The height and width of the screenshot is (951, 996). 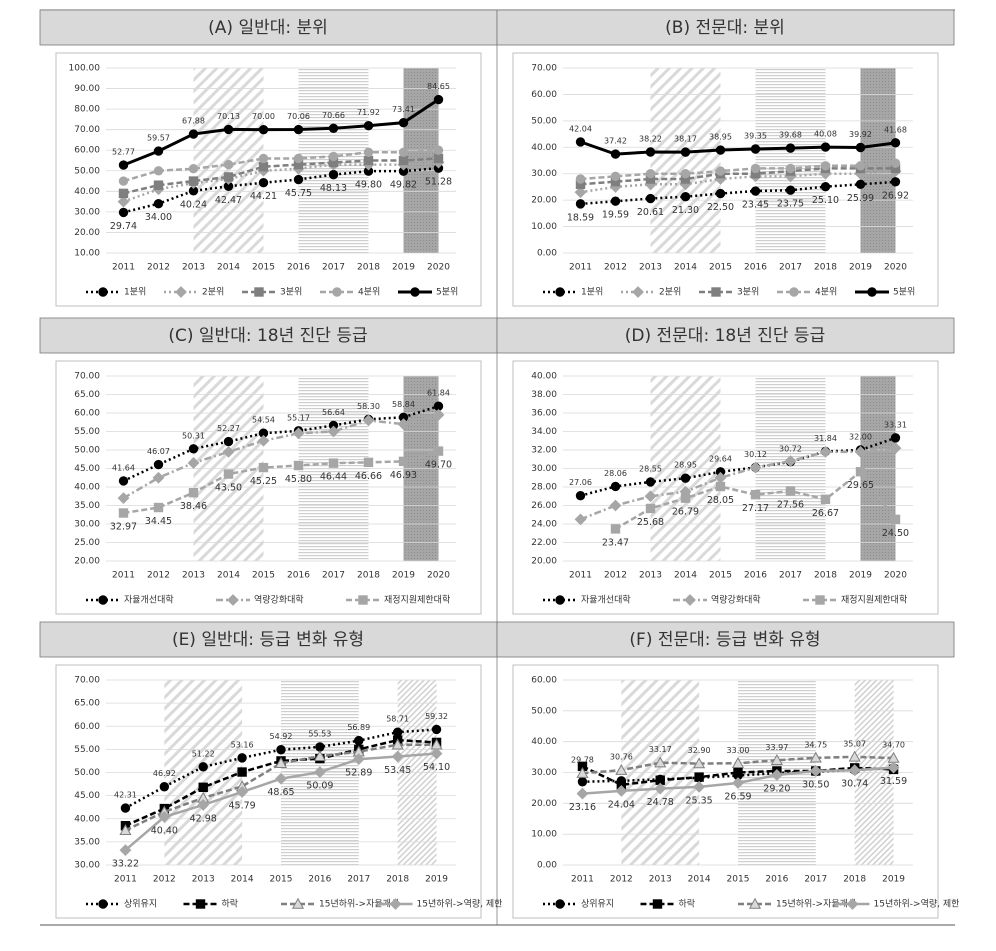 I want to click on value-label: 21.30, so click(x=685, y=210).